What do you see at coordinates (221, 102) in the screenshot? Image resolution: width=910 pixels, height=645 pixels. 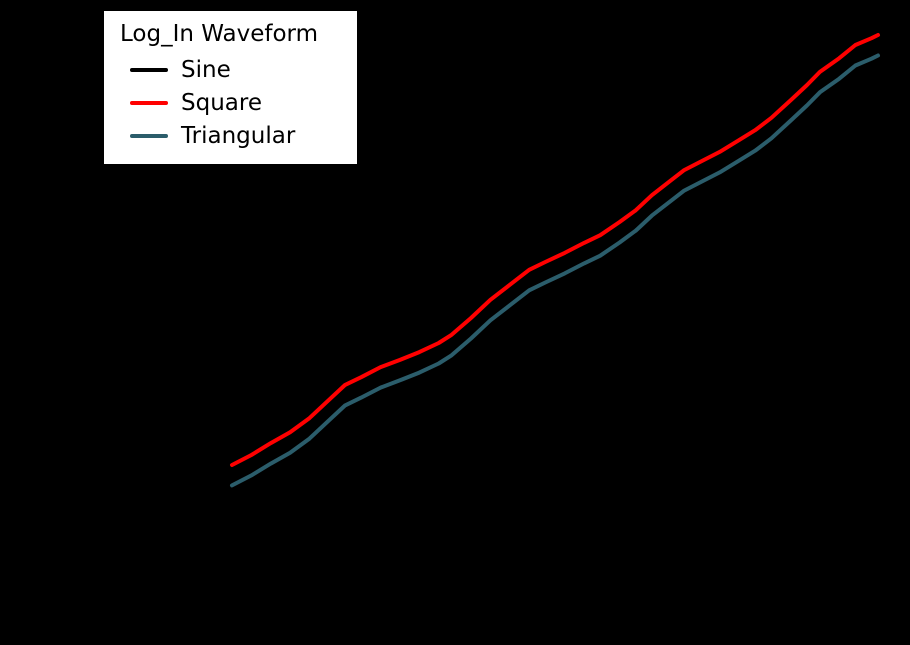 I see `legend-item-label: Square` at bounding box center [221, 102].